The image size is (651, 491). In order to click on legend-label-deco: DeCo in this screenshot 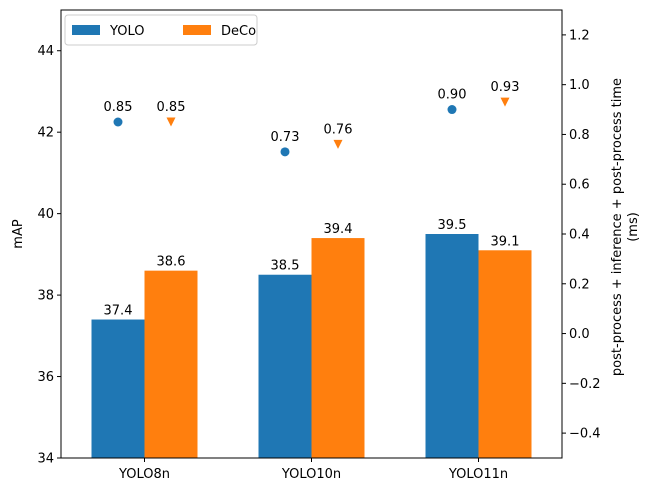, I will do `click(238, 31)`.